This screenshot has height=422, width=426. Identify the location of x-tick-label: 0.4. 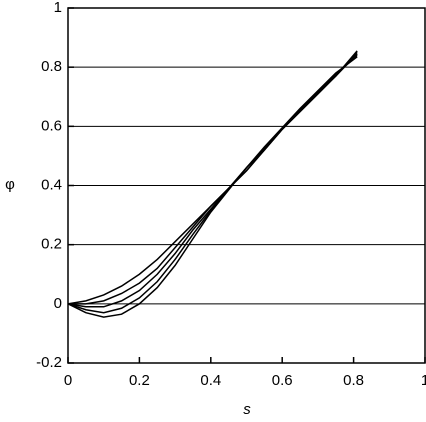
(210, 380).